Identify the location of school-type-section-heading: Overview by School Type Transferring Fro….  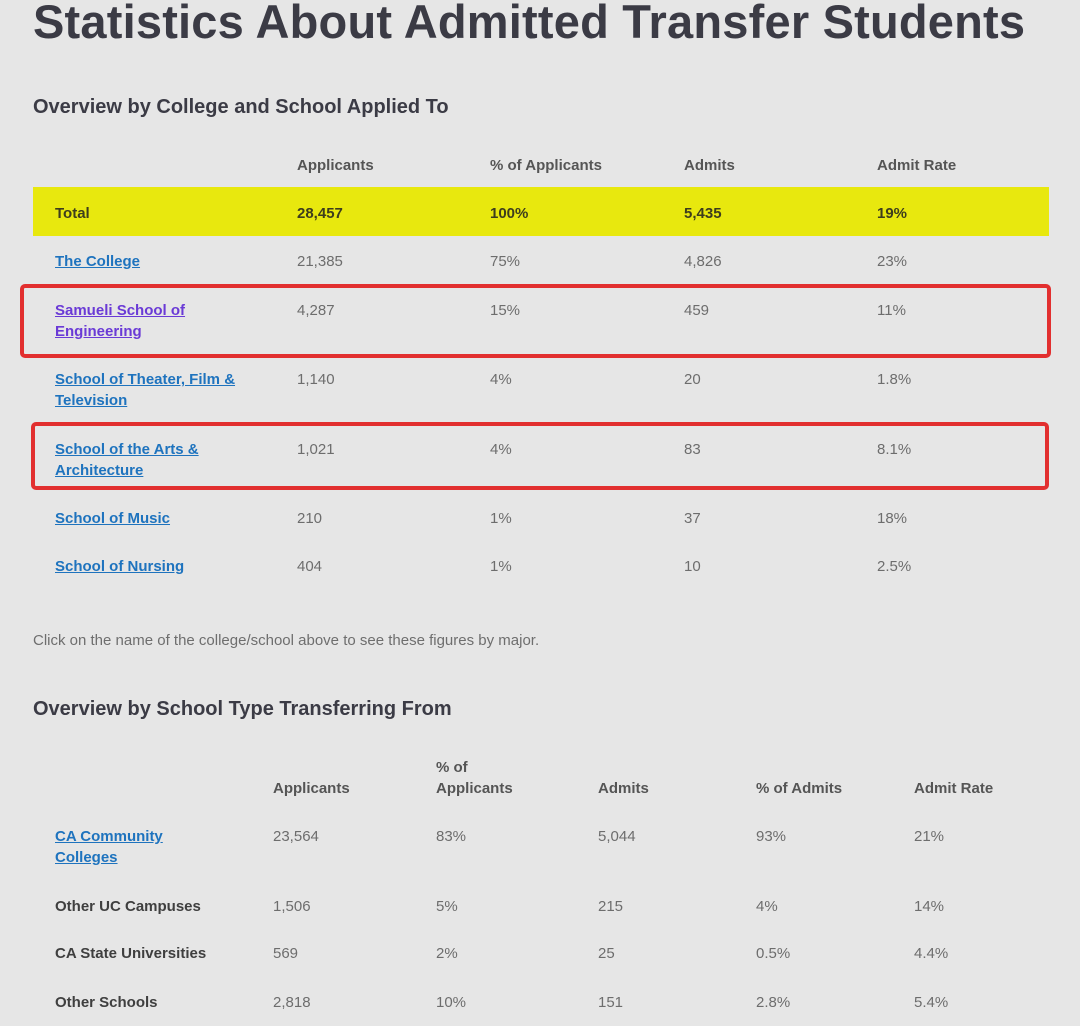
(242, 709).